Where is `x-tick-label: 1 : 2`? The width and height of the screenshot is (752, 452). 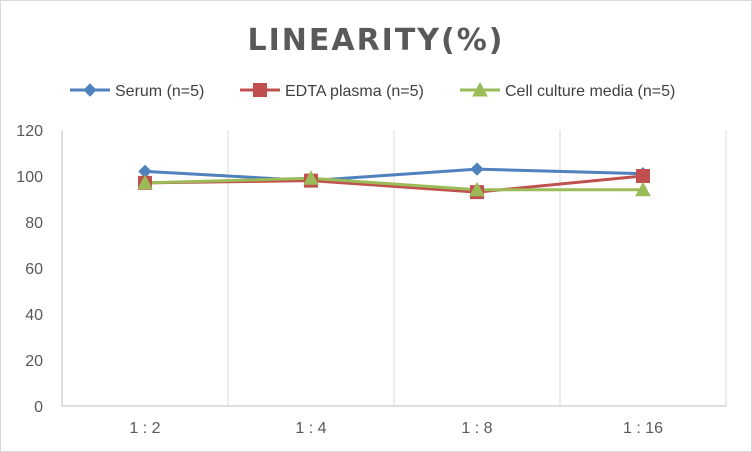 x-tick-label: 1 : 2 is located at coordinates (144, 428).